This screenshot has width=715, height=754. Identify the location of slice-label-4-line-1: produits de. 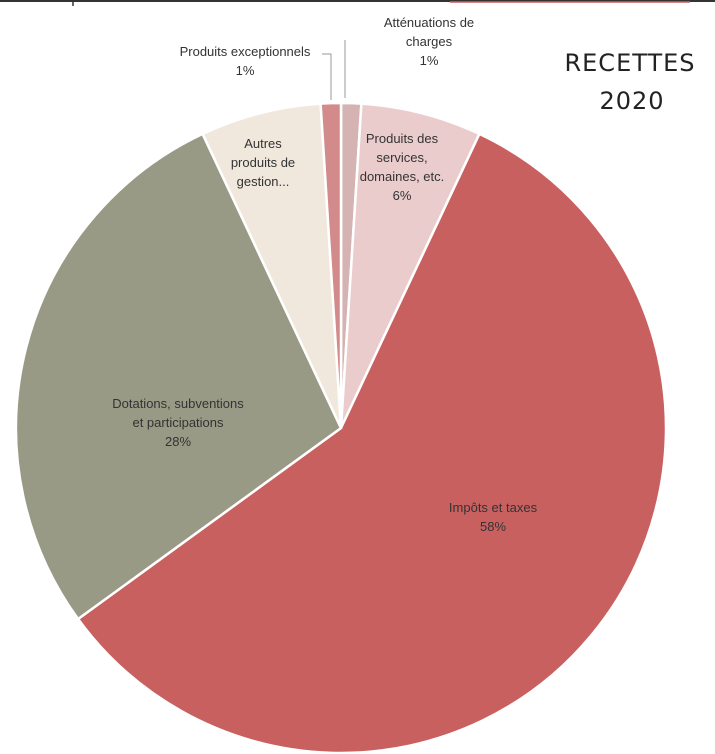
(263, 162).